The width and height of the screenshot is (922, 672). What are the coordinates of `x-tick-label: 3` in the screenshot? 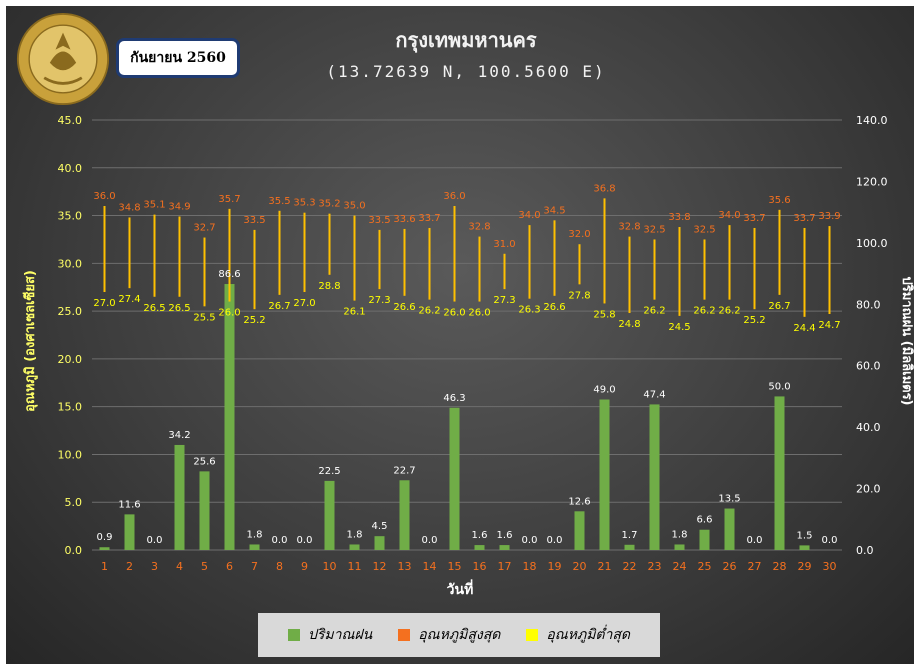 It's located at (154, 566).